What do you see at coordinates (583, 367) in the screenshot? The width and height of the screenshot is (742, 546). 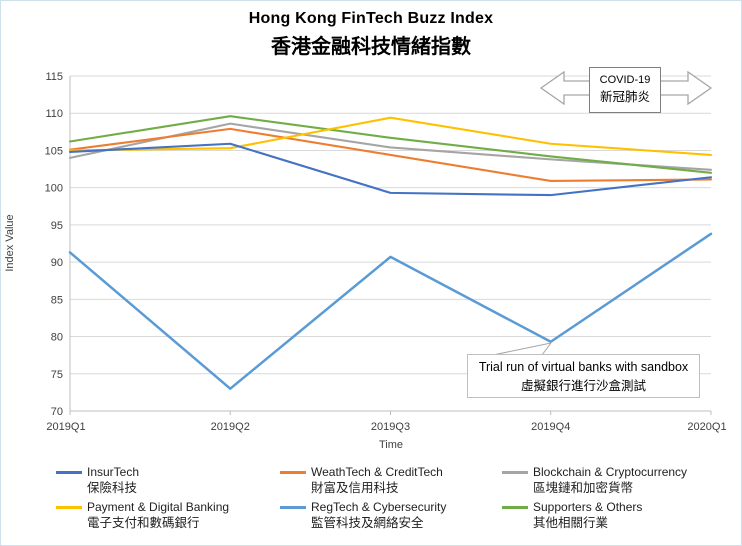 I see `sandbox-annotation-english: Trial run of virtual banks with sandbox` at bounding box center [583, 367].